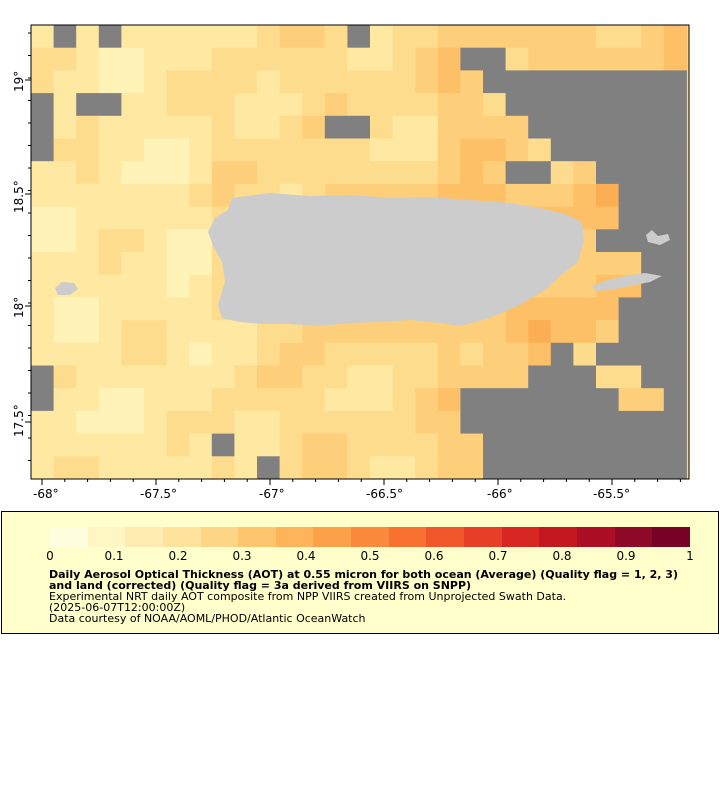 This screenshot has height=800, width=720. Describe the element at coordinates (362, 259) in the screenshot. I see `puerto-rico-land` at that location.